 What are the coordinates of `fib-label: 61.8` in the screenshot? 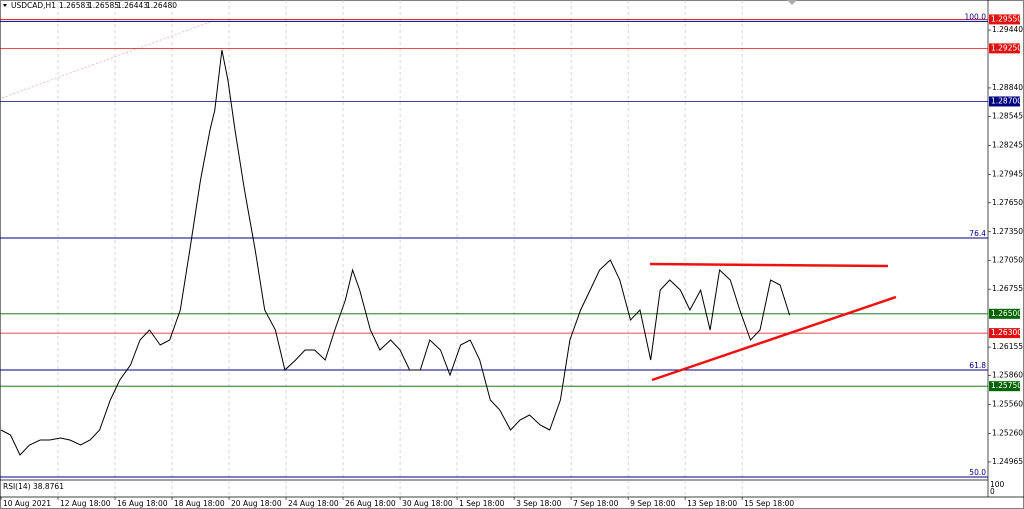 It's located at (977, 365).